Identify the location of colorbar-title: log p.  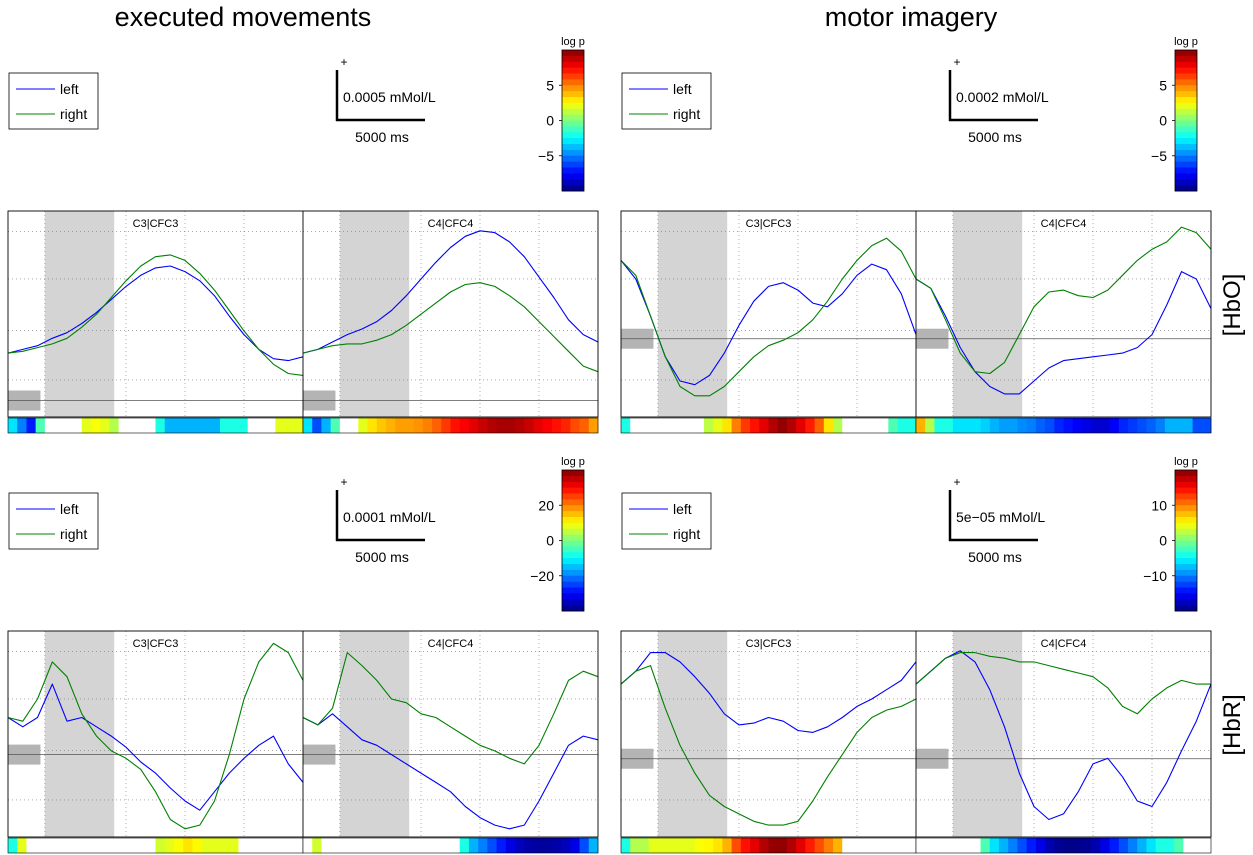
(1186, 42).